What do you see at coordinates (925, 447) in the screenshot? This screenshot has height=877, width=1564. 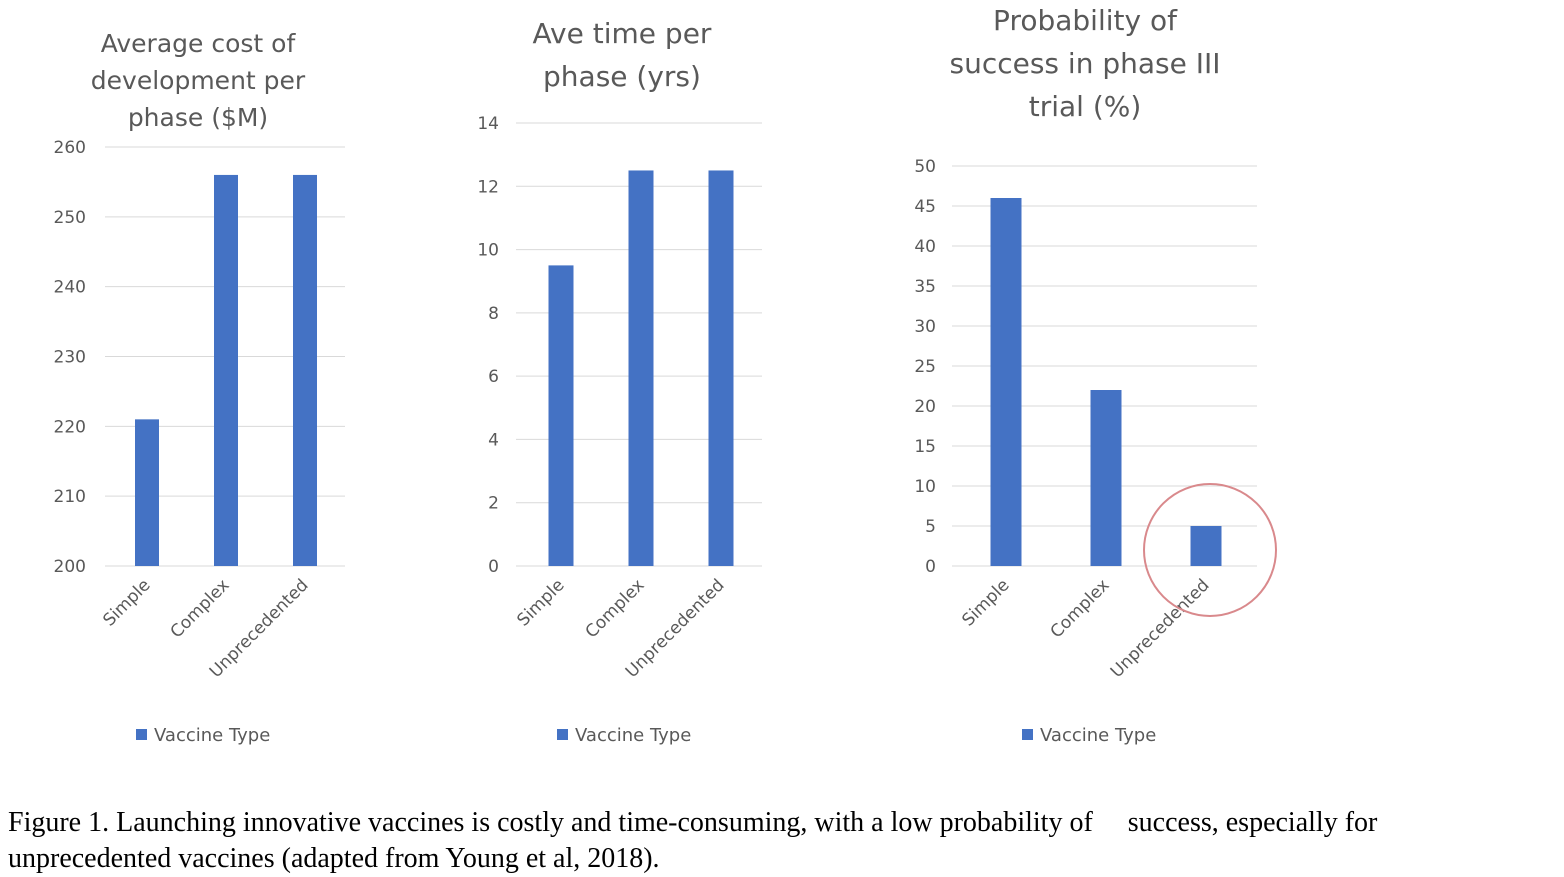 I see `y-tick-label: 15` at bounding box center [925, 447].